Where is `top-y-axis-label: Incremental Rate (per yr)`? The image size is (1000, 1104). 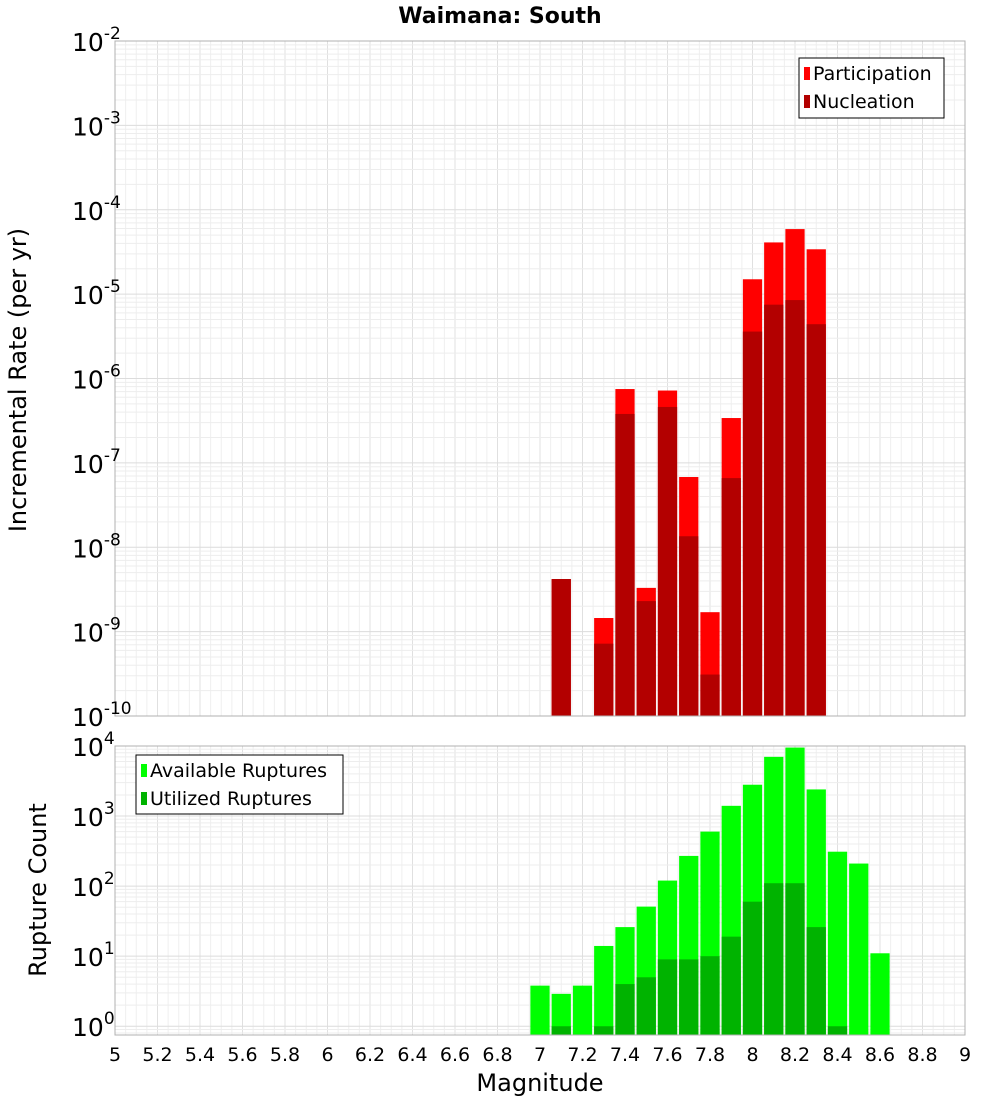
top-y-axis-label: Incremental Rate (per yr) is located at coordinates (18, 380).